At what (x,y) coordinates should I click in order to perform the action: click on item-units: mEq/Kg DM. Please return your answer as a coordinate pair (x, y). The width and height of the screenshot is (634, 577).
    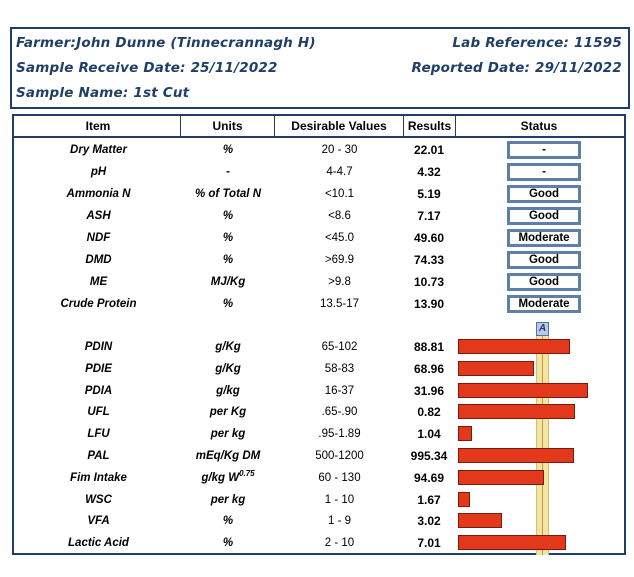
    Looking at the image, I should click on (228, 456).